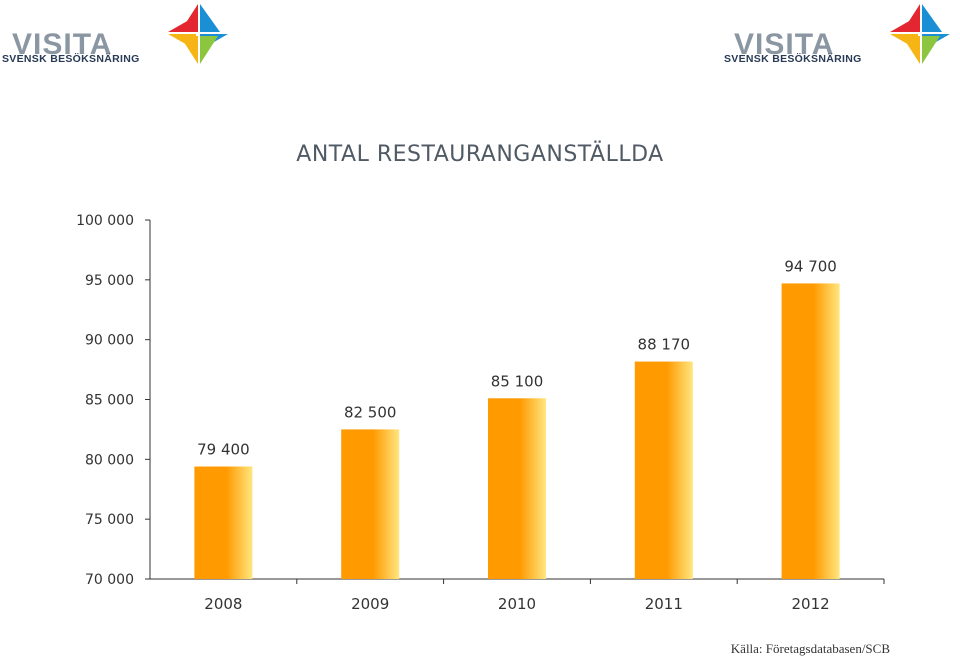 This screenshot has width=960, height=663. Describe the element at coordinates (223, 604) in the screenshot. I see `x-tick-label: 2008` at that location.